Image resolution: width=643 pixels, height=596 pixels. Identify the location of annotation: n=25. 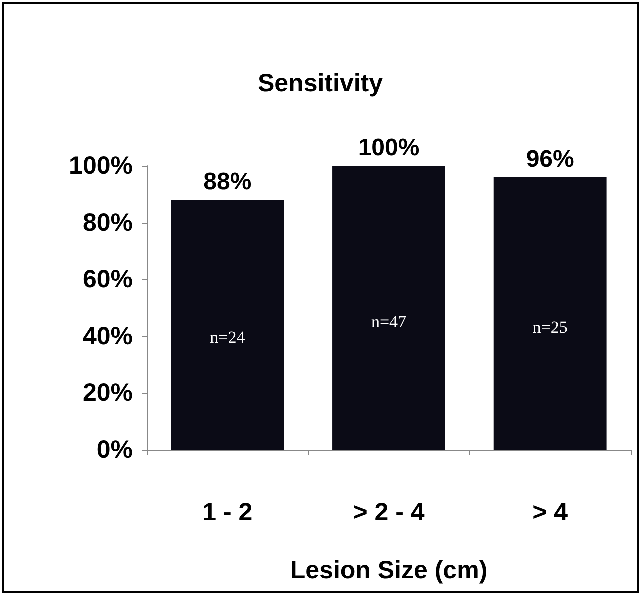
(550, 327).